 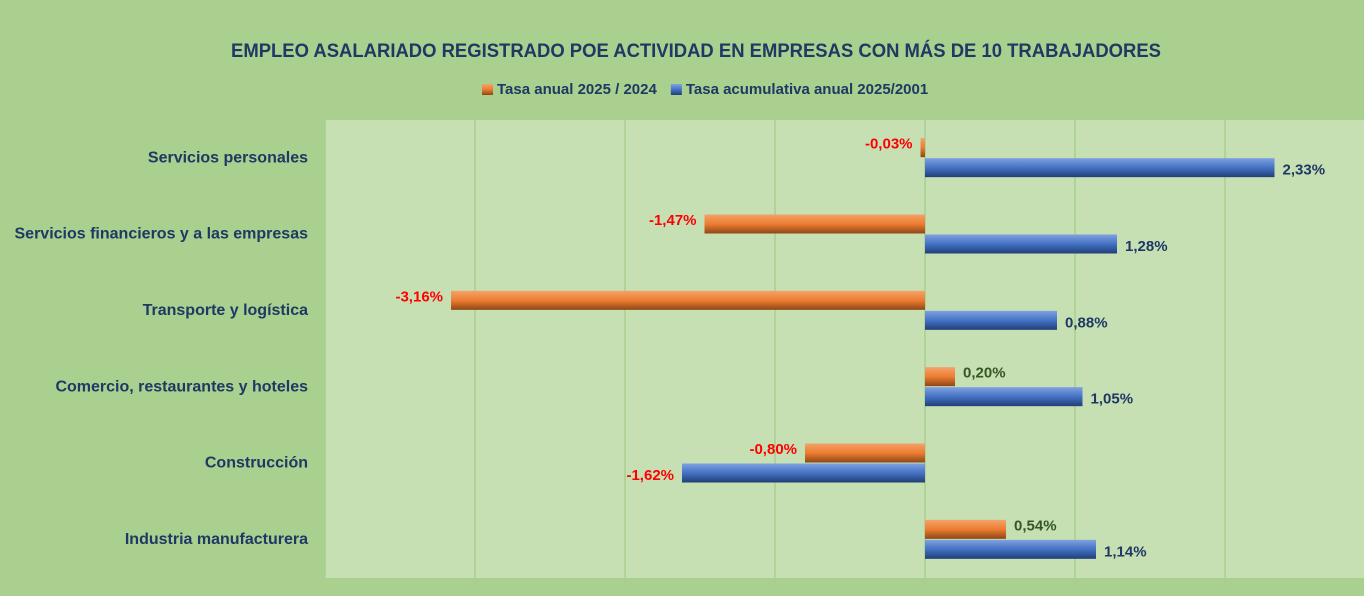 I want to click on data-label: -0,03%, so click(x=889, y=144).